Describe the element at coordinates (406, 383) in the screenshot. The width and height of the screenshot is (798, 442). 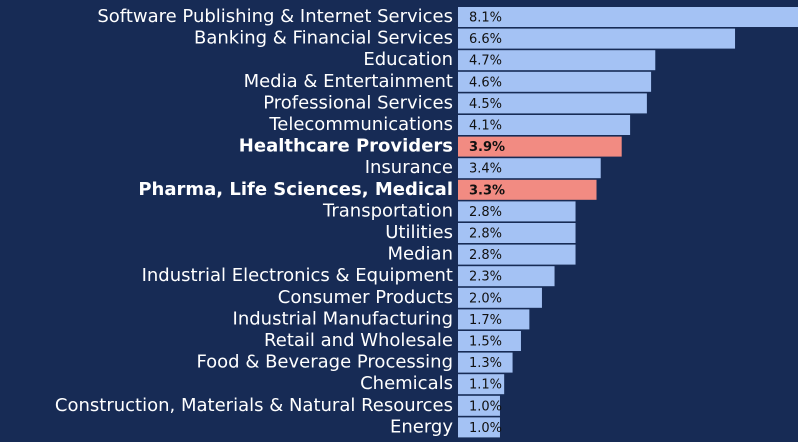
I see `category-label: Chemicals` at that location.